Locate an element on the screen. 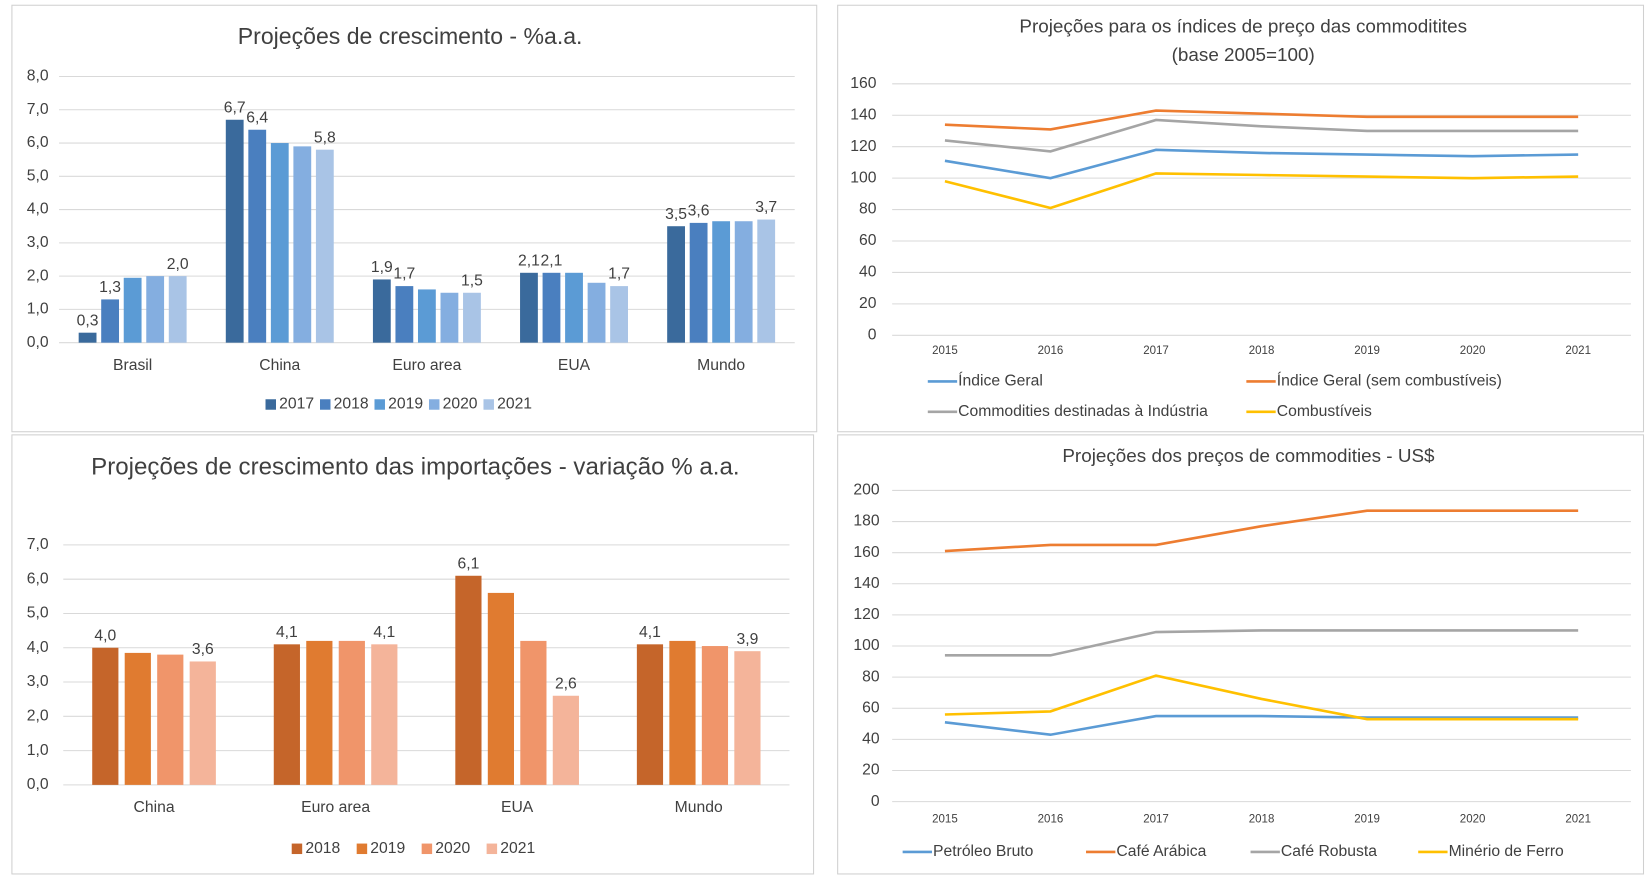 Image resolution: width=1646 pixels, height=880 pixels. data-label: 3,5 is located at coordinates (676, 214).